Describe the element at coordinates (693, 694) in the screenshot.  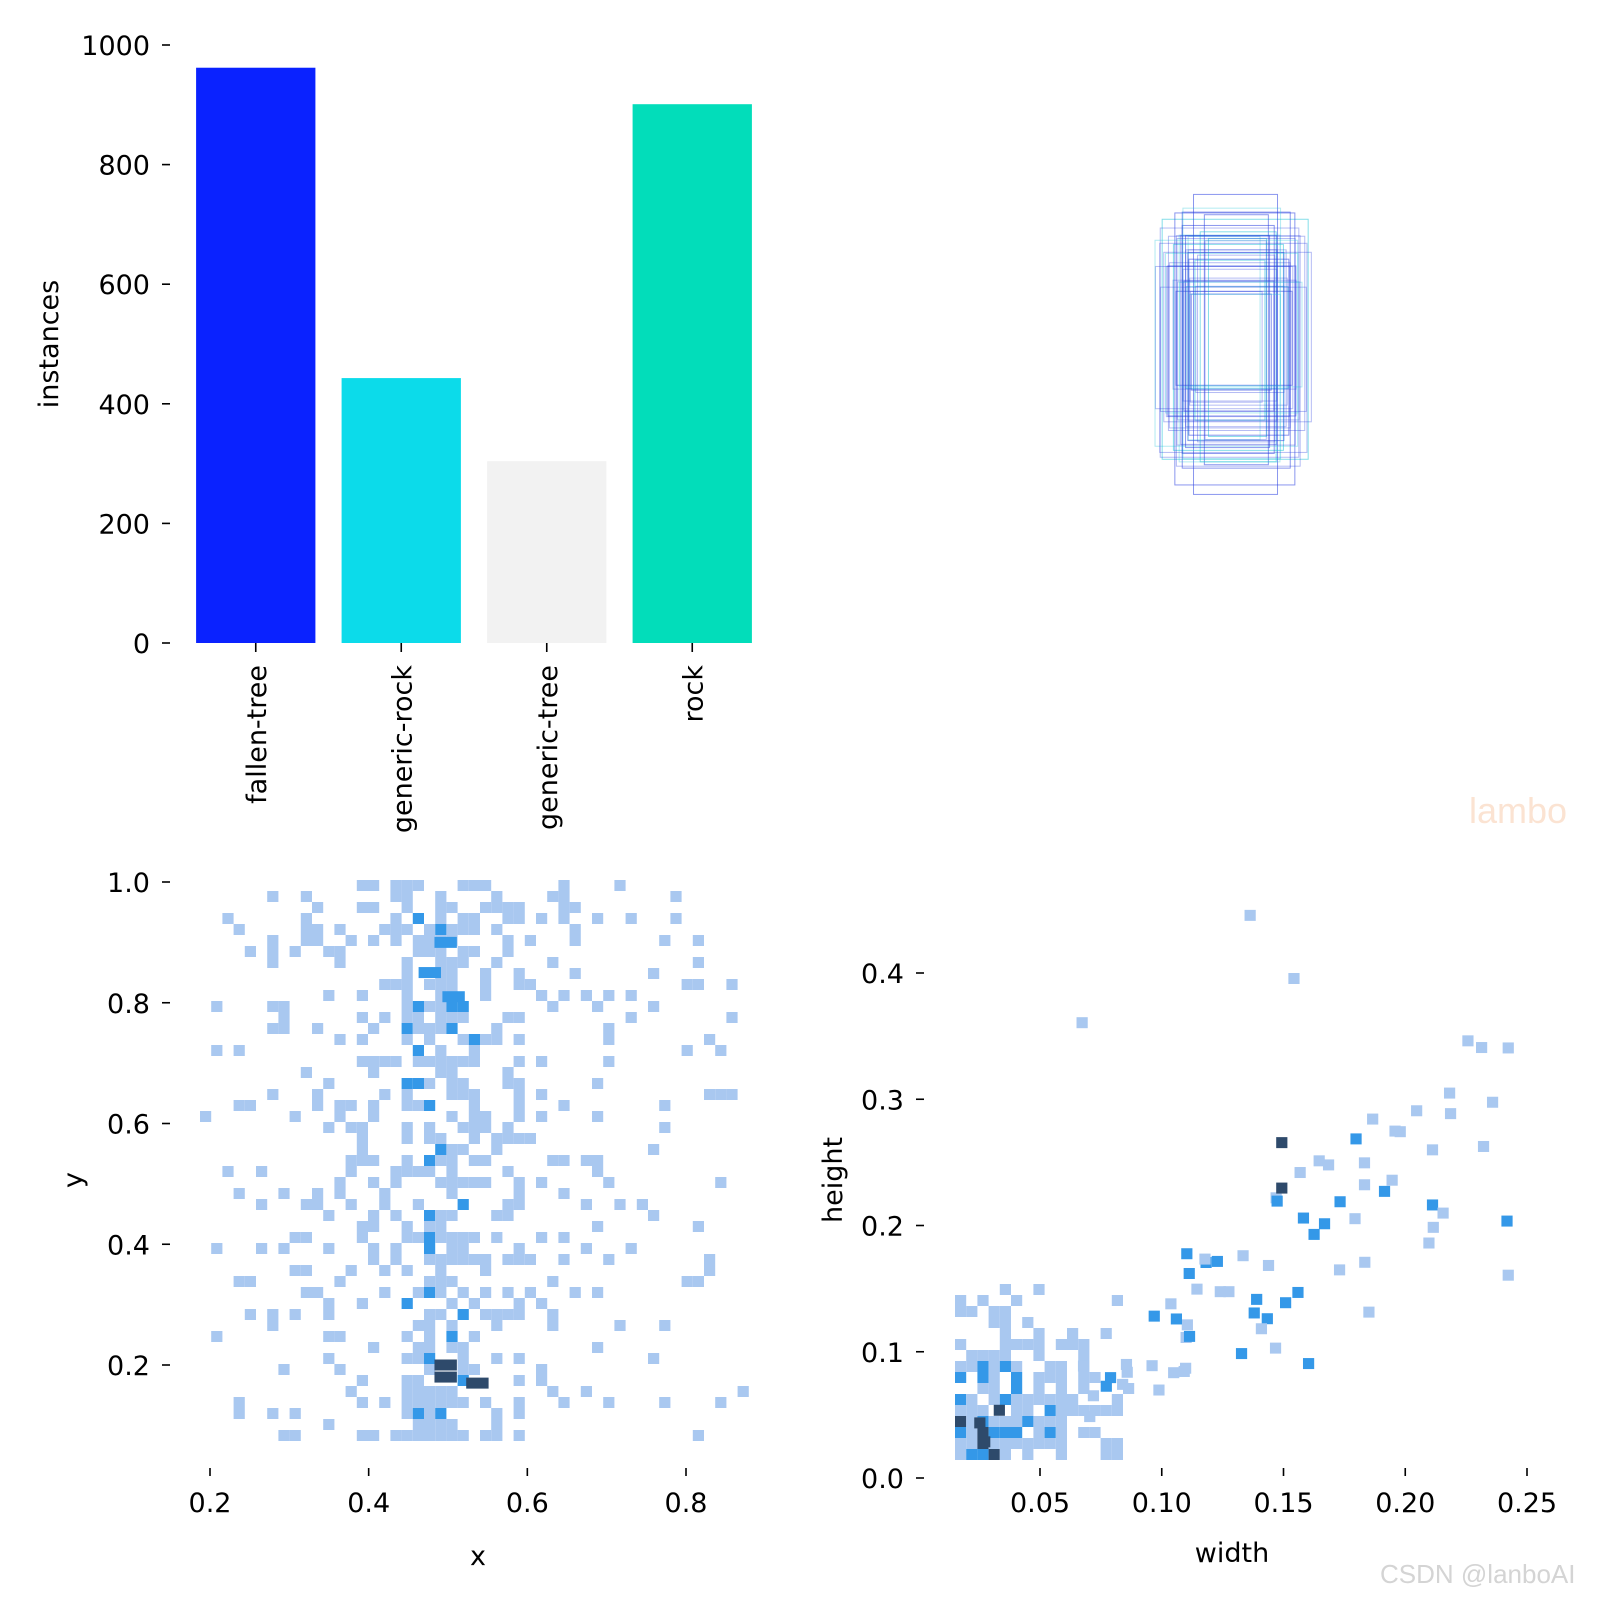
I see `x-tick-label: rock` at that location.